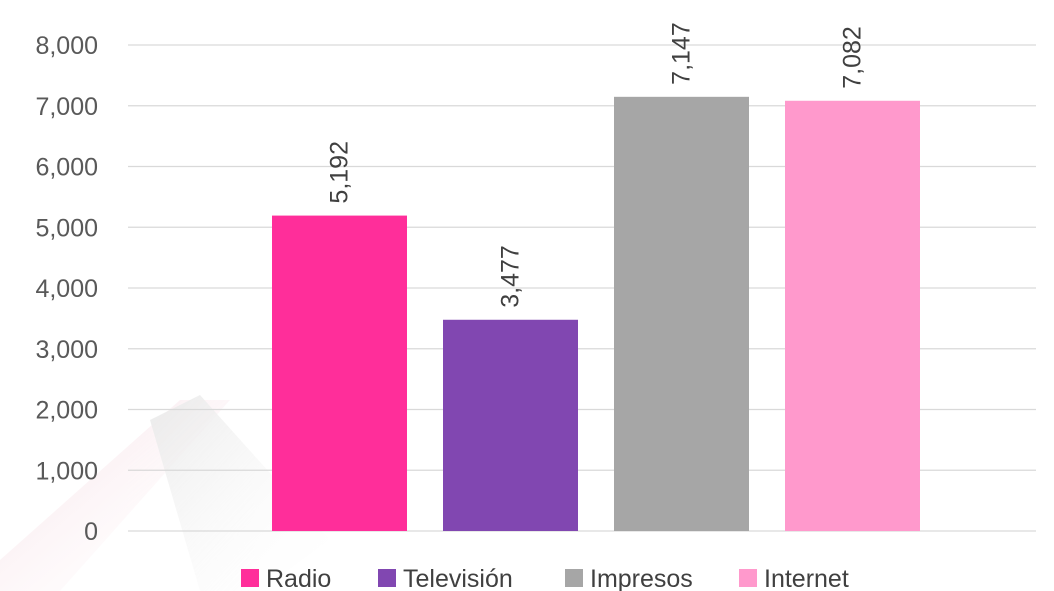  Describe the element at coordinates (165, 493) in the screenshot. I see `watermark-logo` at that location.